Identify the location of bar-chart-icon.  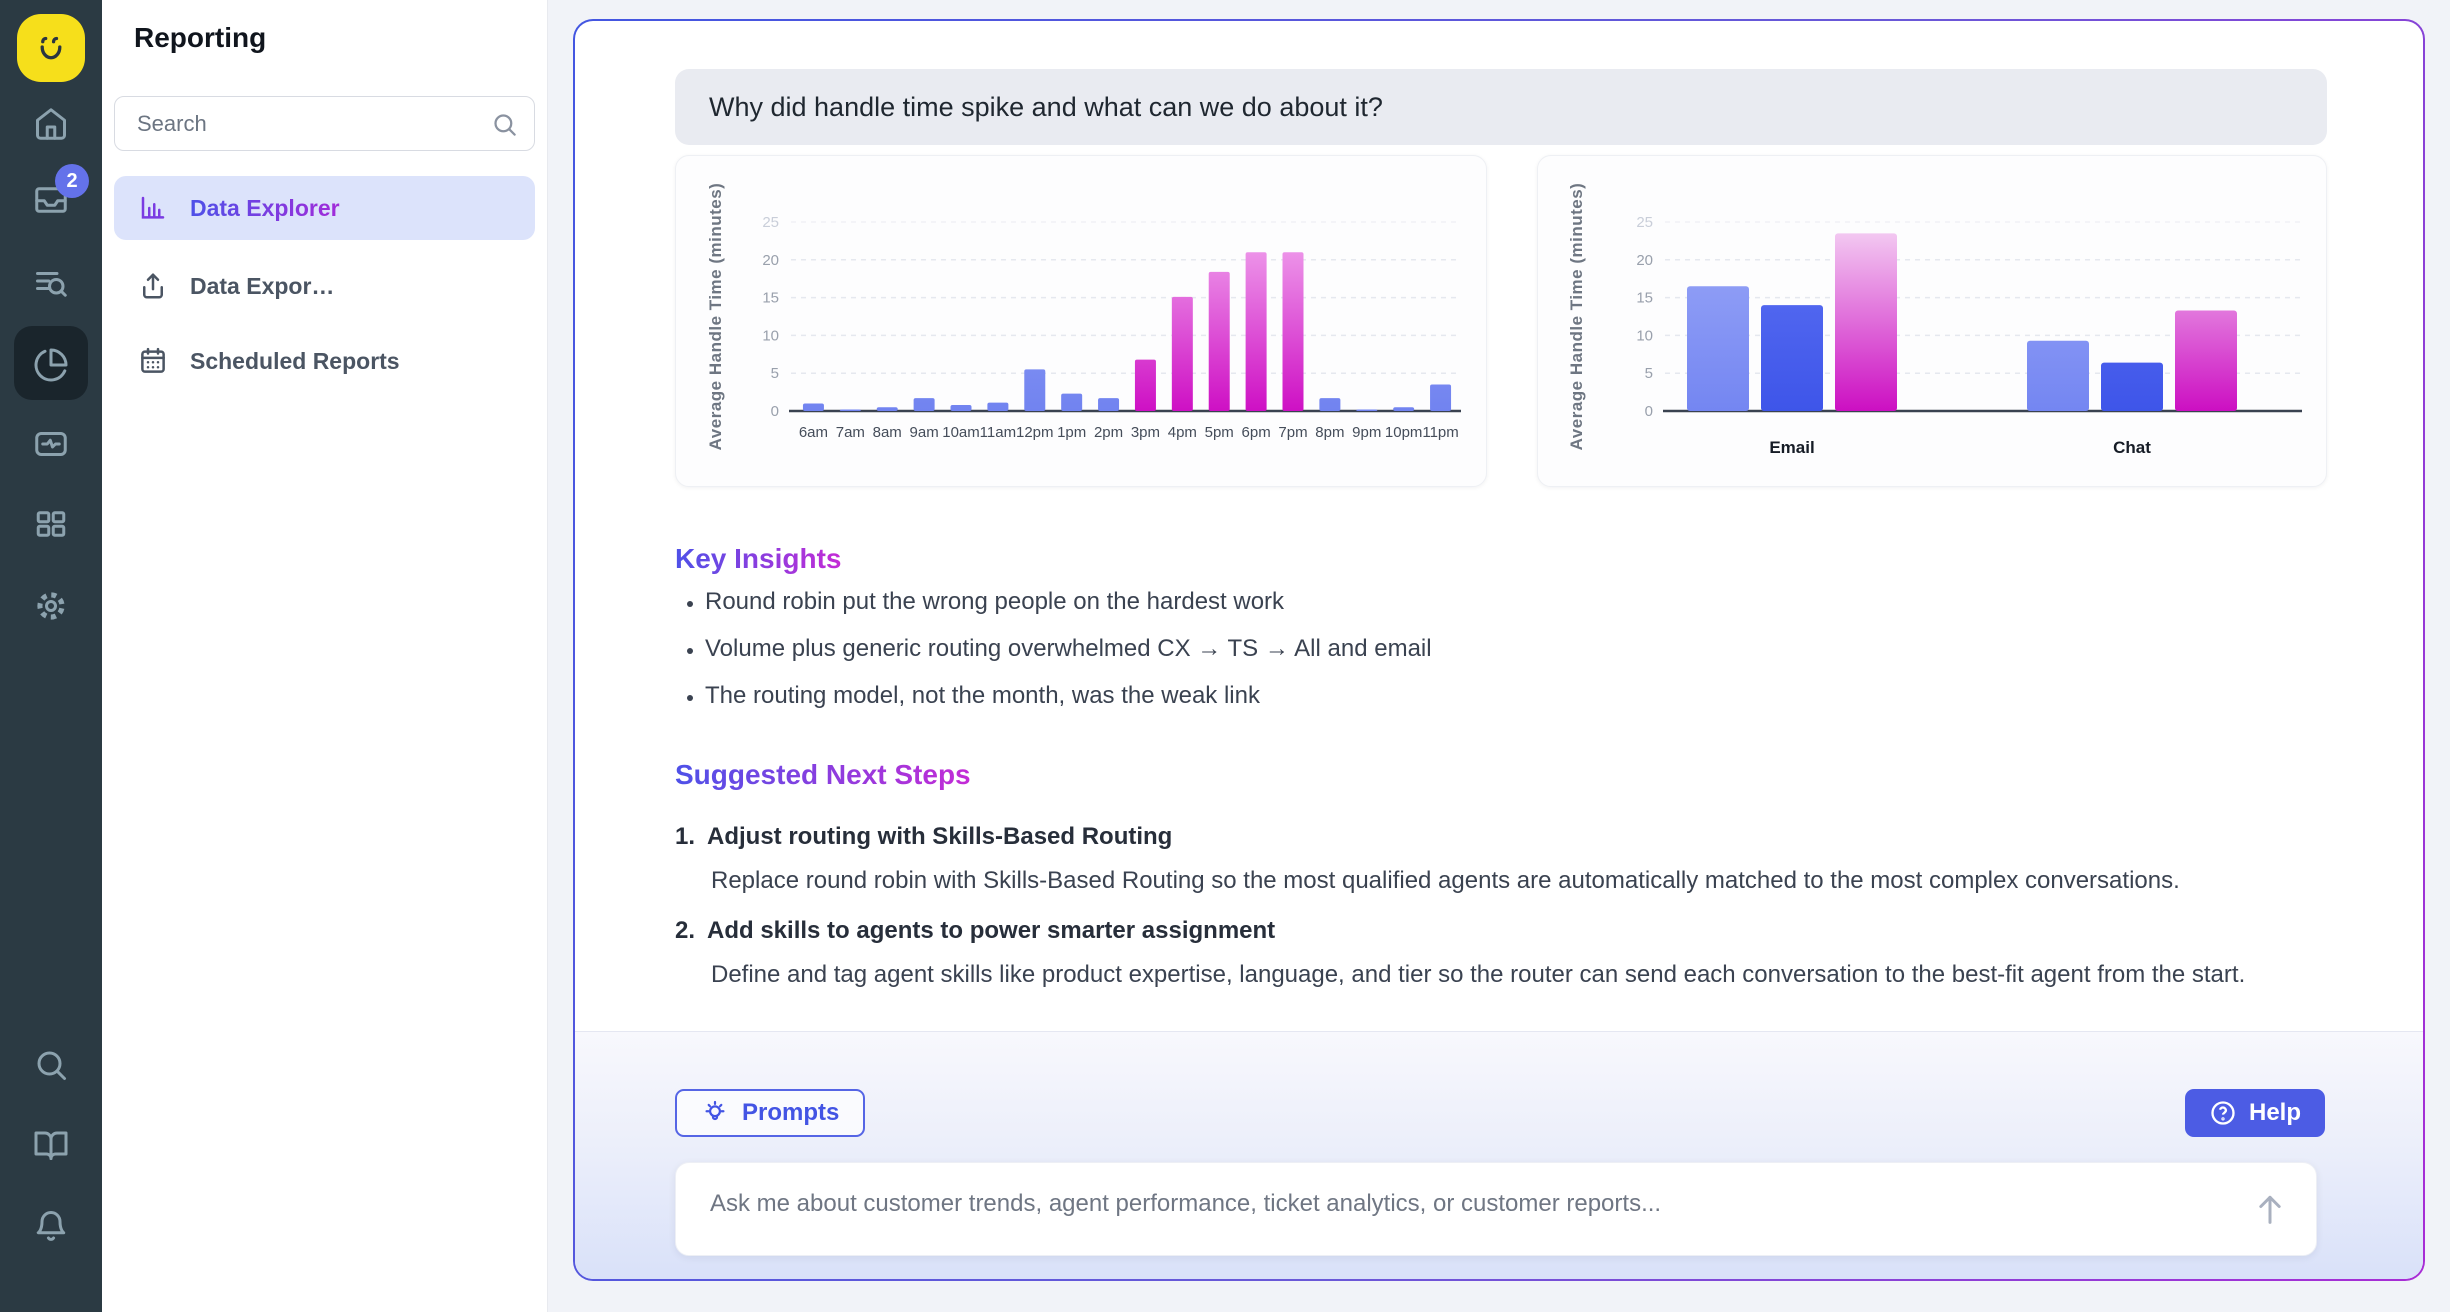
(153, 207).